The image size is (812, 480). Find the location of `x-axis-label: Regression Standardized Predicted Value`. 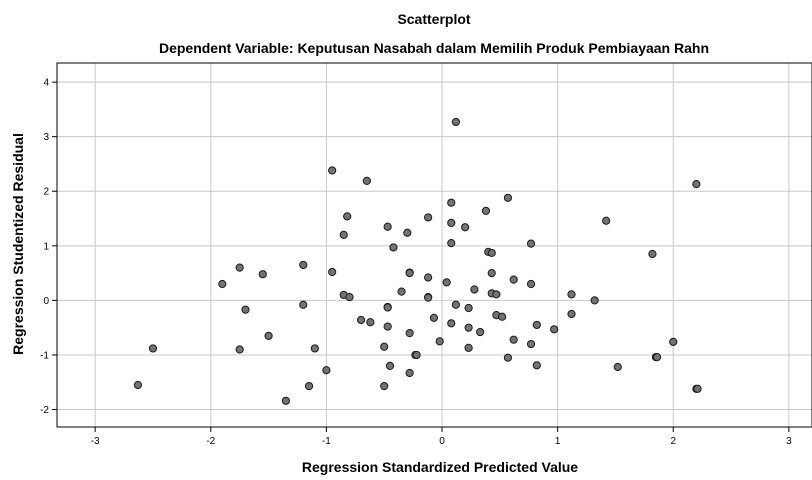

x-axis-label: Regression Standardized Predicted Value is located at coordinates (440, 467).